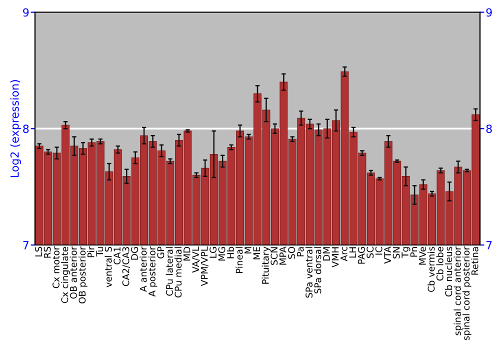 This screenshot has height=350, width=500. Describe the element at coordinates (448, 271) in the screenshot. I see `x-tick-label: Cb nucleus` at that location.